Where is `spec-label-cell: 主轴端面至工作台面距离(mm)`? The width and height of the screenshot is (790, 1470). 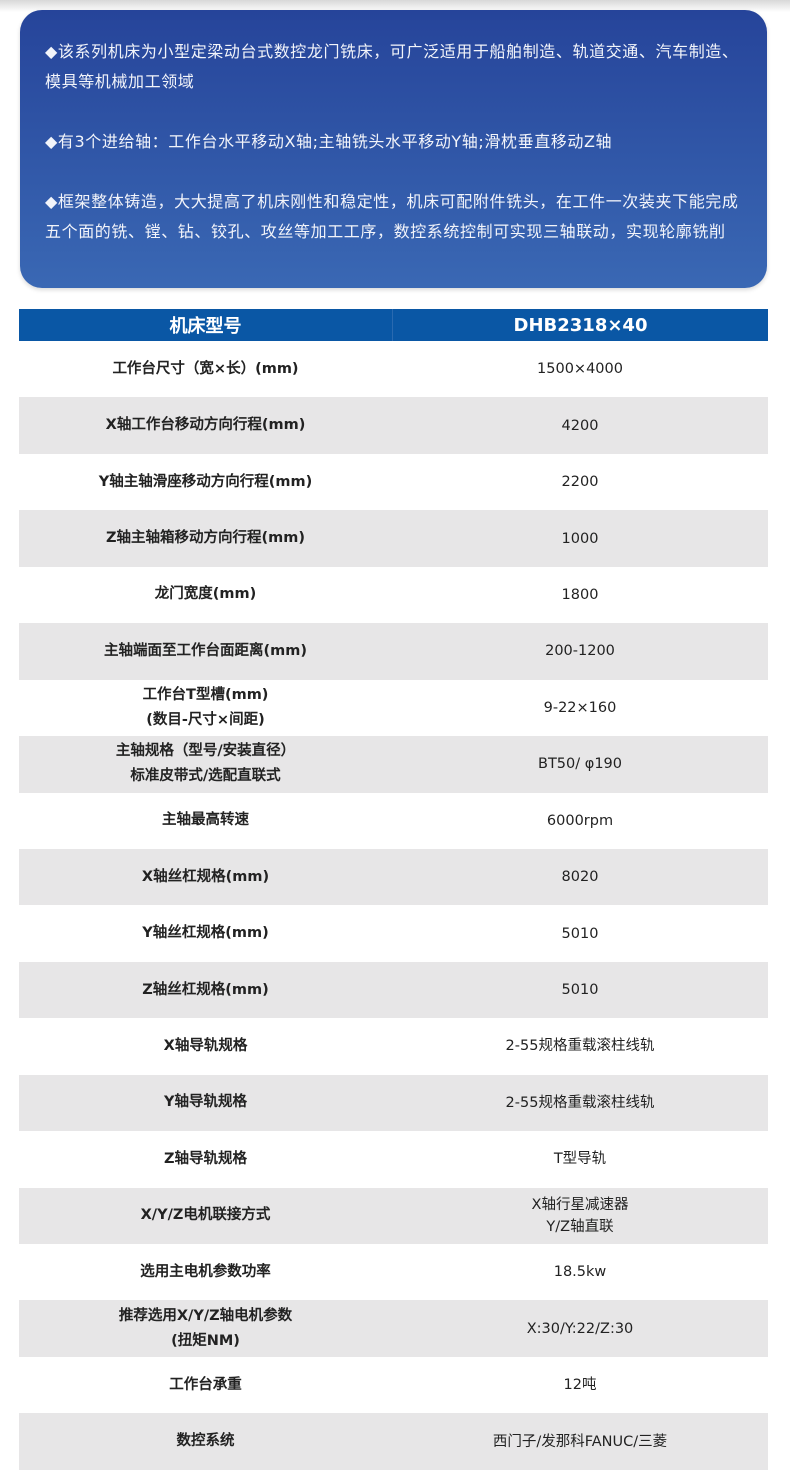
spec-label-cell: 主轴端面至工作台面距离(mm) is located at coordinates (205, 651).